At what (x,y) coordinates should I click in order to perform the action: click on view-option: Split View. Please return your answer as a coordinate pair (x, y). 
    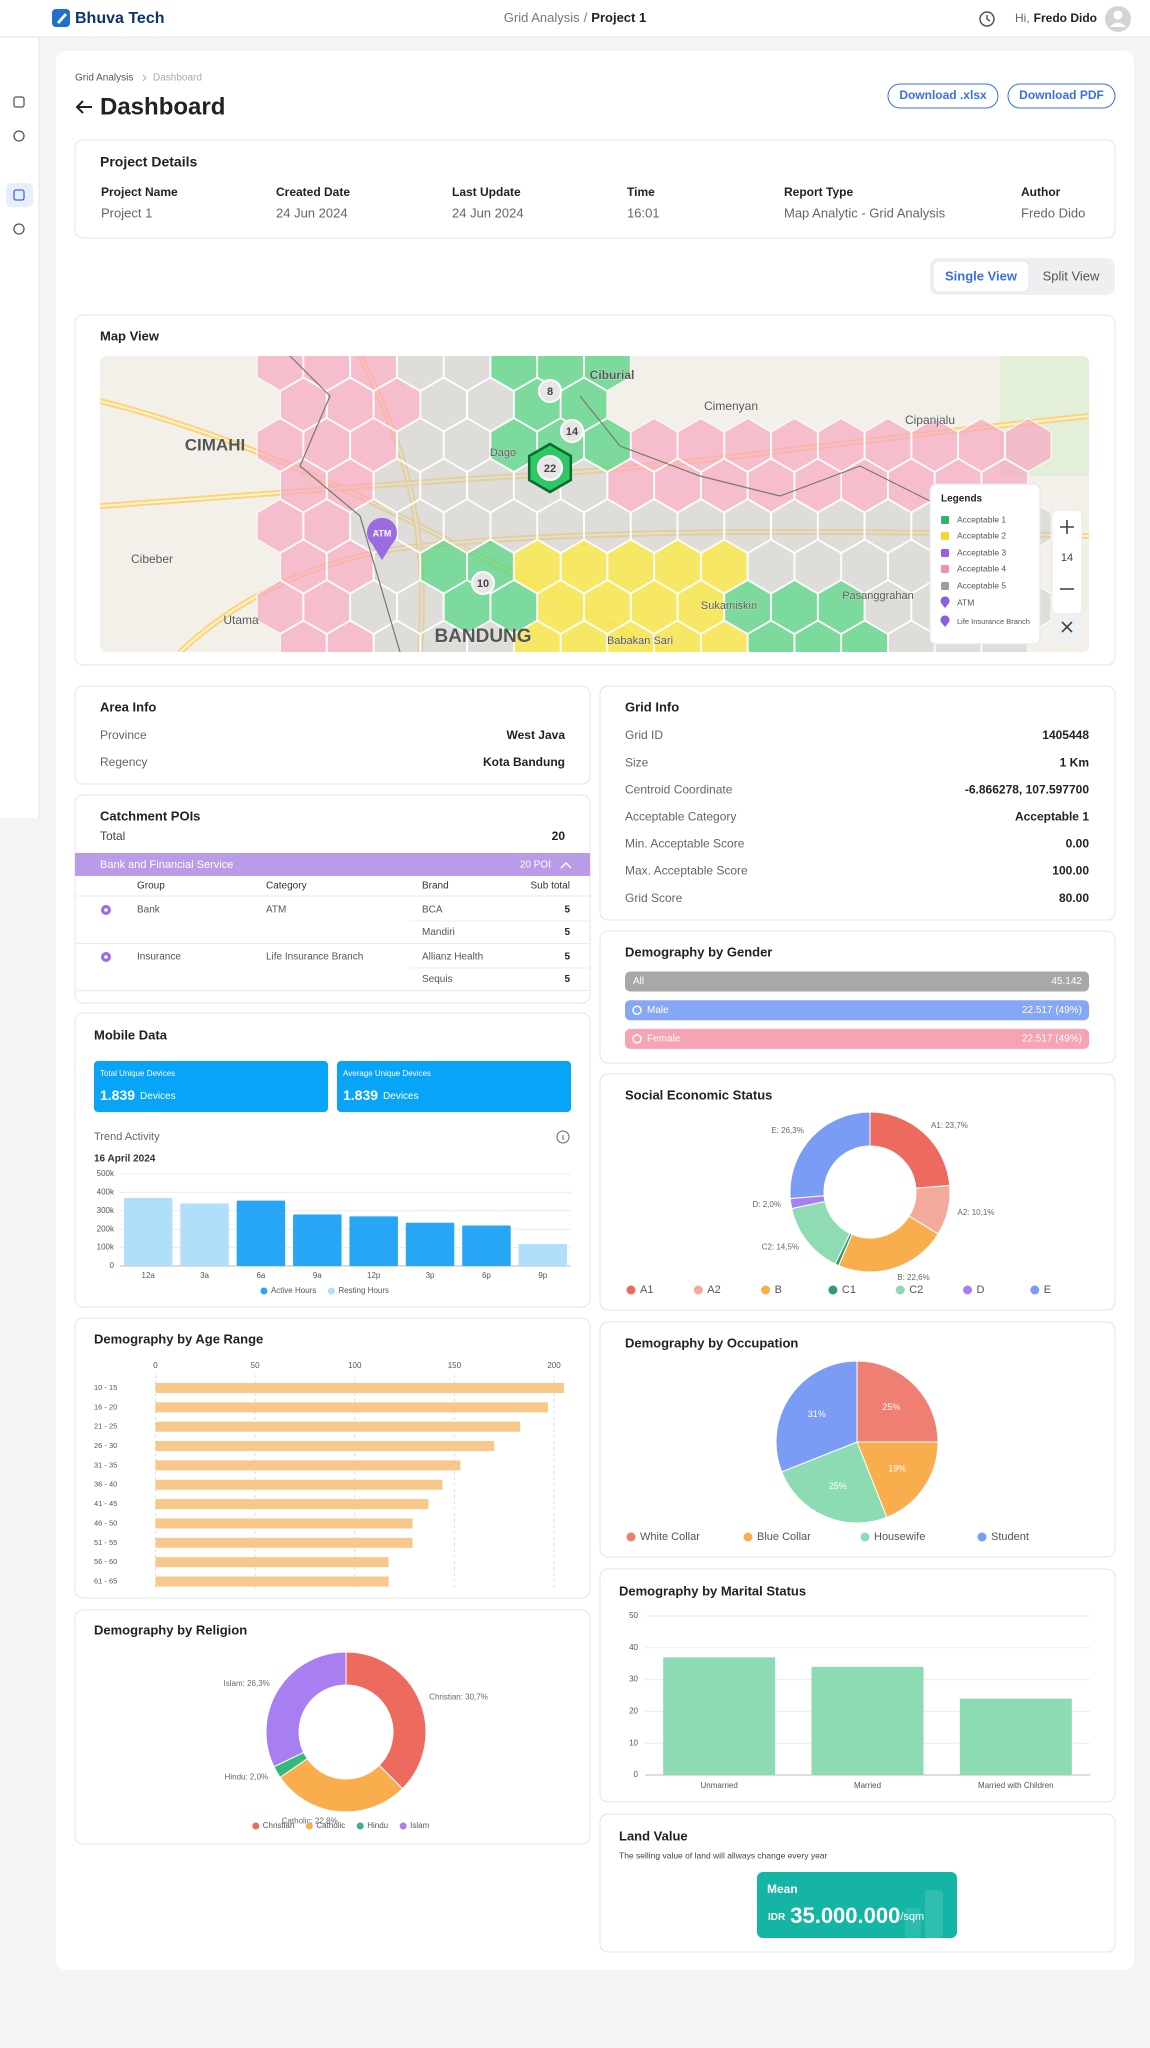
    Looking at the image, I should click on (1071, 275).